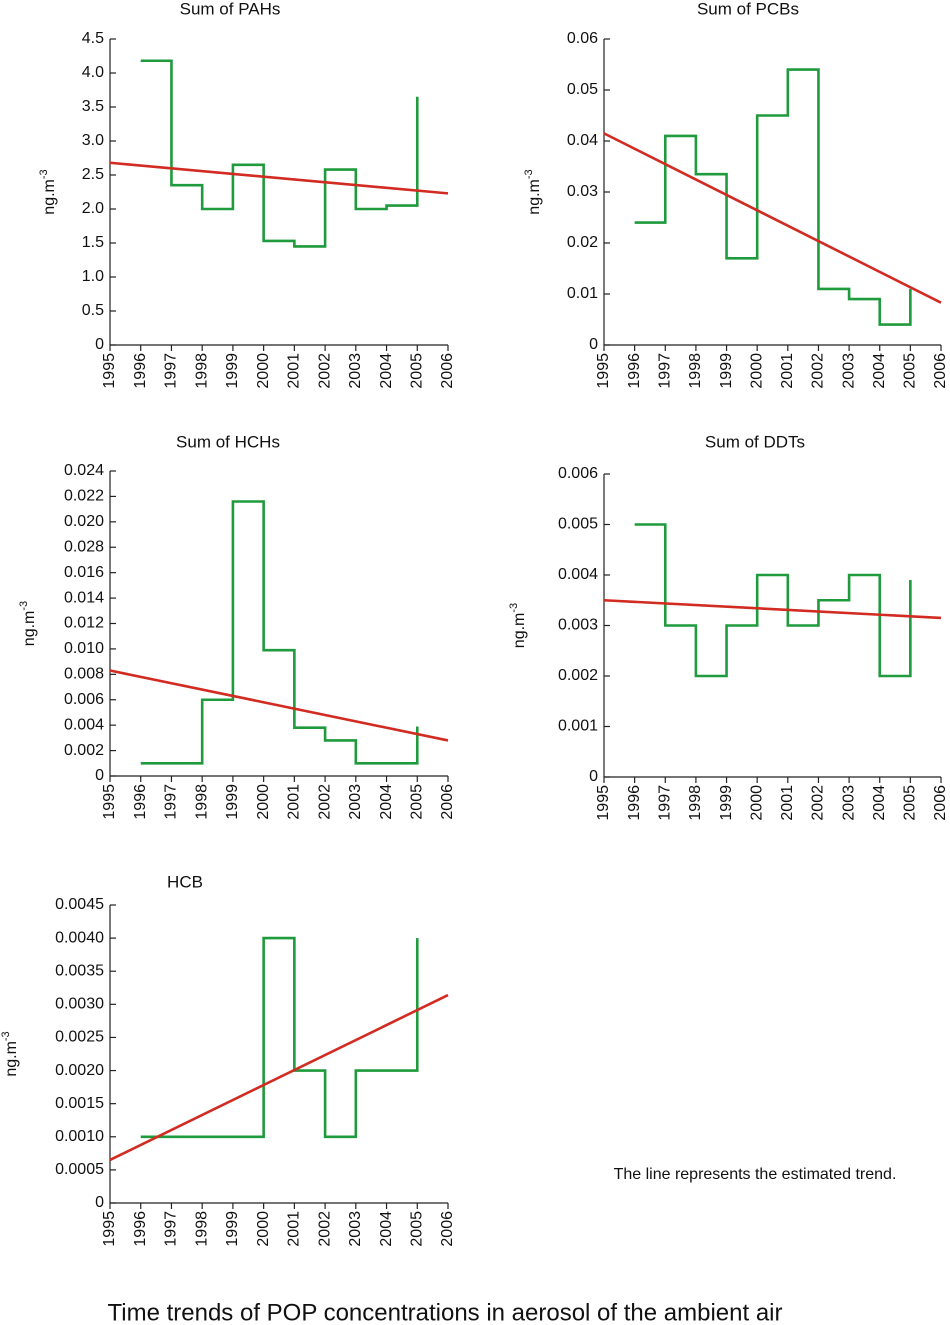 This screenshot has height=1325, width=950. Describe the element at coordinates (582, 242) in the screenshot. I see `y-tick-label: 0.02` at that location.